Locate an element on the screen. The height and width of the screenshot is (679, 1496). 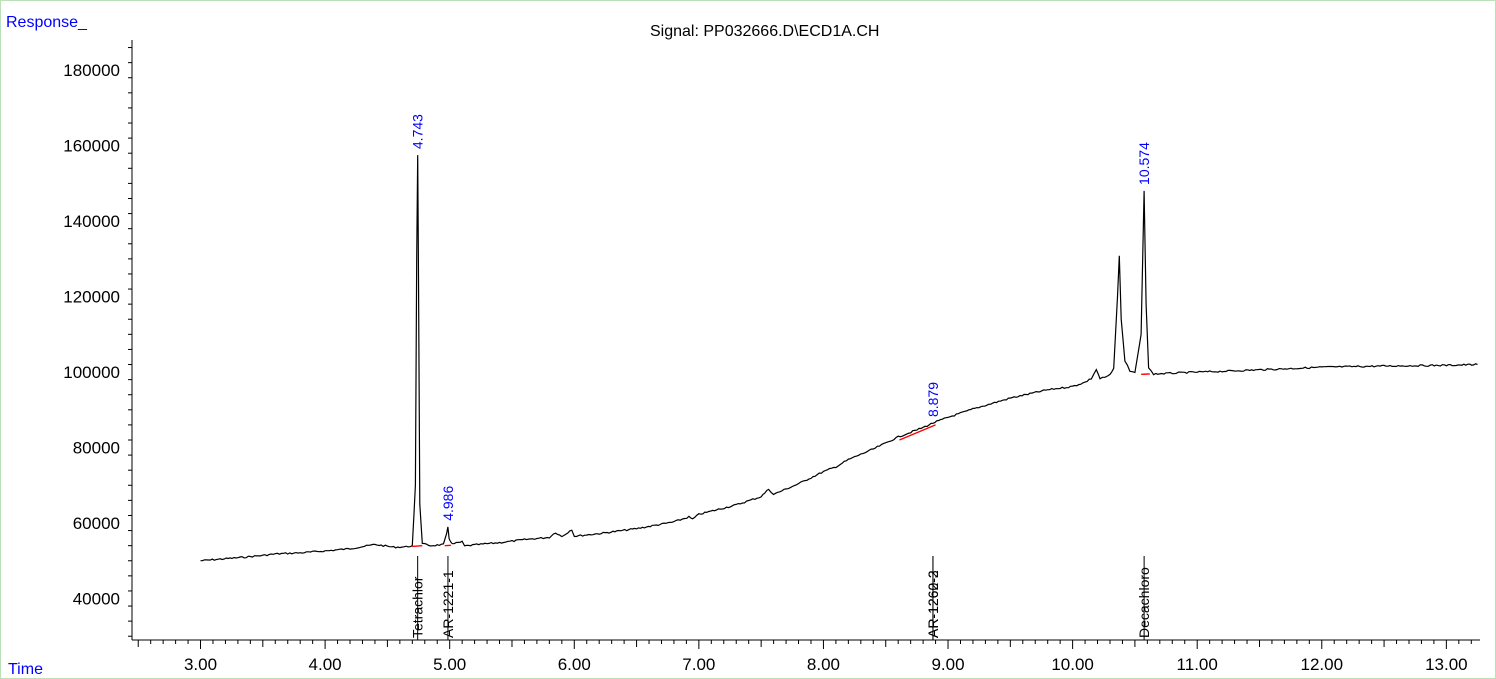
compound-label: AR-1262-3 is located at coordinates (933, 604).